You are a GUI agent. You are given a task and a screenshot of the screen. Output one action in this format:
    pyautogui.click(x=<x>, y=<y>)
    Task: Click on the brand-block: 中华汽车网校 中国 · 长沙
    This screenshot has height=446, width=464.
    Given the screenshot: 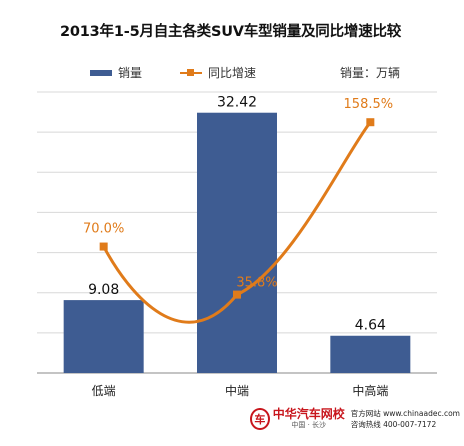 What is the action you would take?
    pyautogui.click(x=309, y=419)
    